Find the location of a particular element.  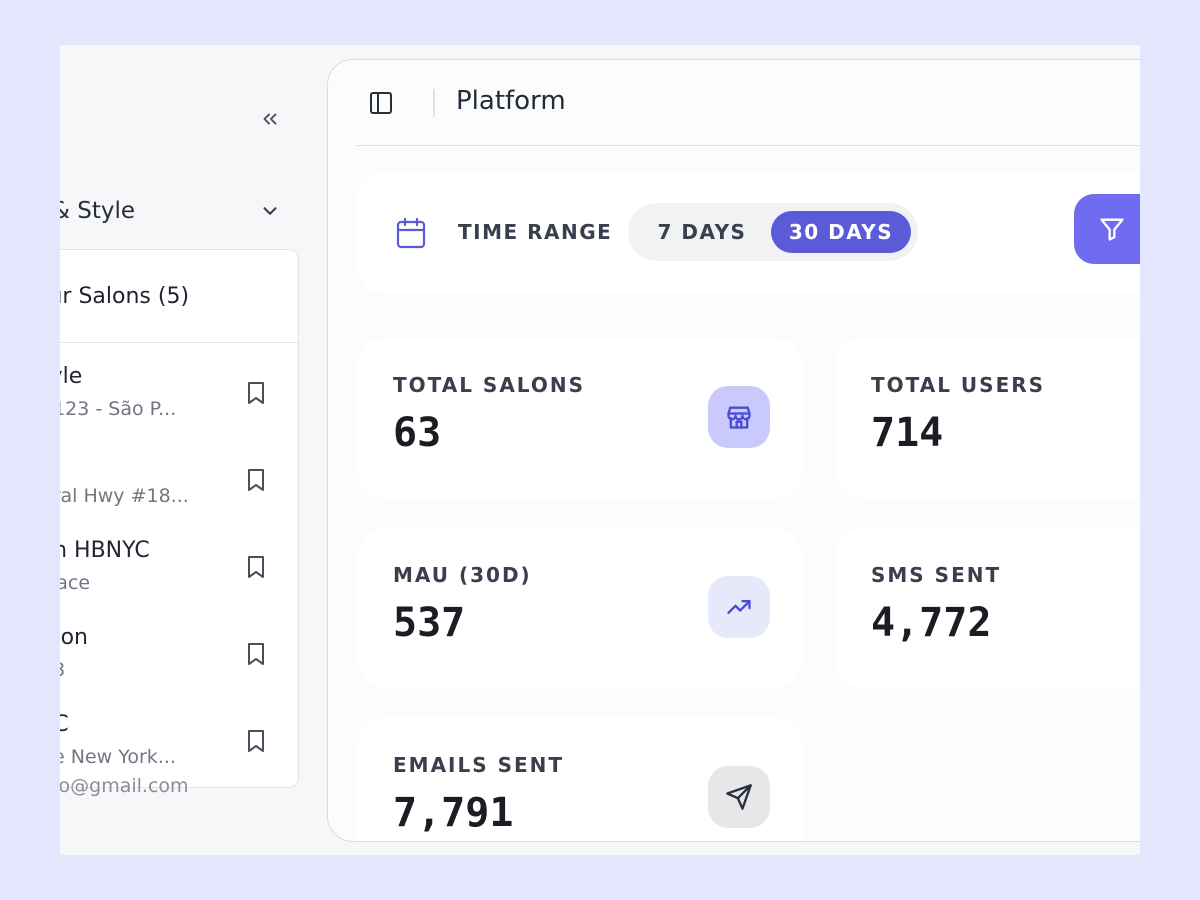

calendar-icon is located at coordinates (411, 233).